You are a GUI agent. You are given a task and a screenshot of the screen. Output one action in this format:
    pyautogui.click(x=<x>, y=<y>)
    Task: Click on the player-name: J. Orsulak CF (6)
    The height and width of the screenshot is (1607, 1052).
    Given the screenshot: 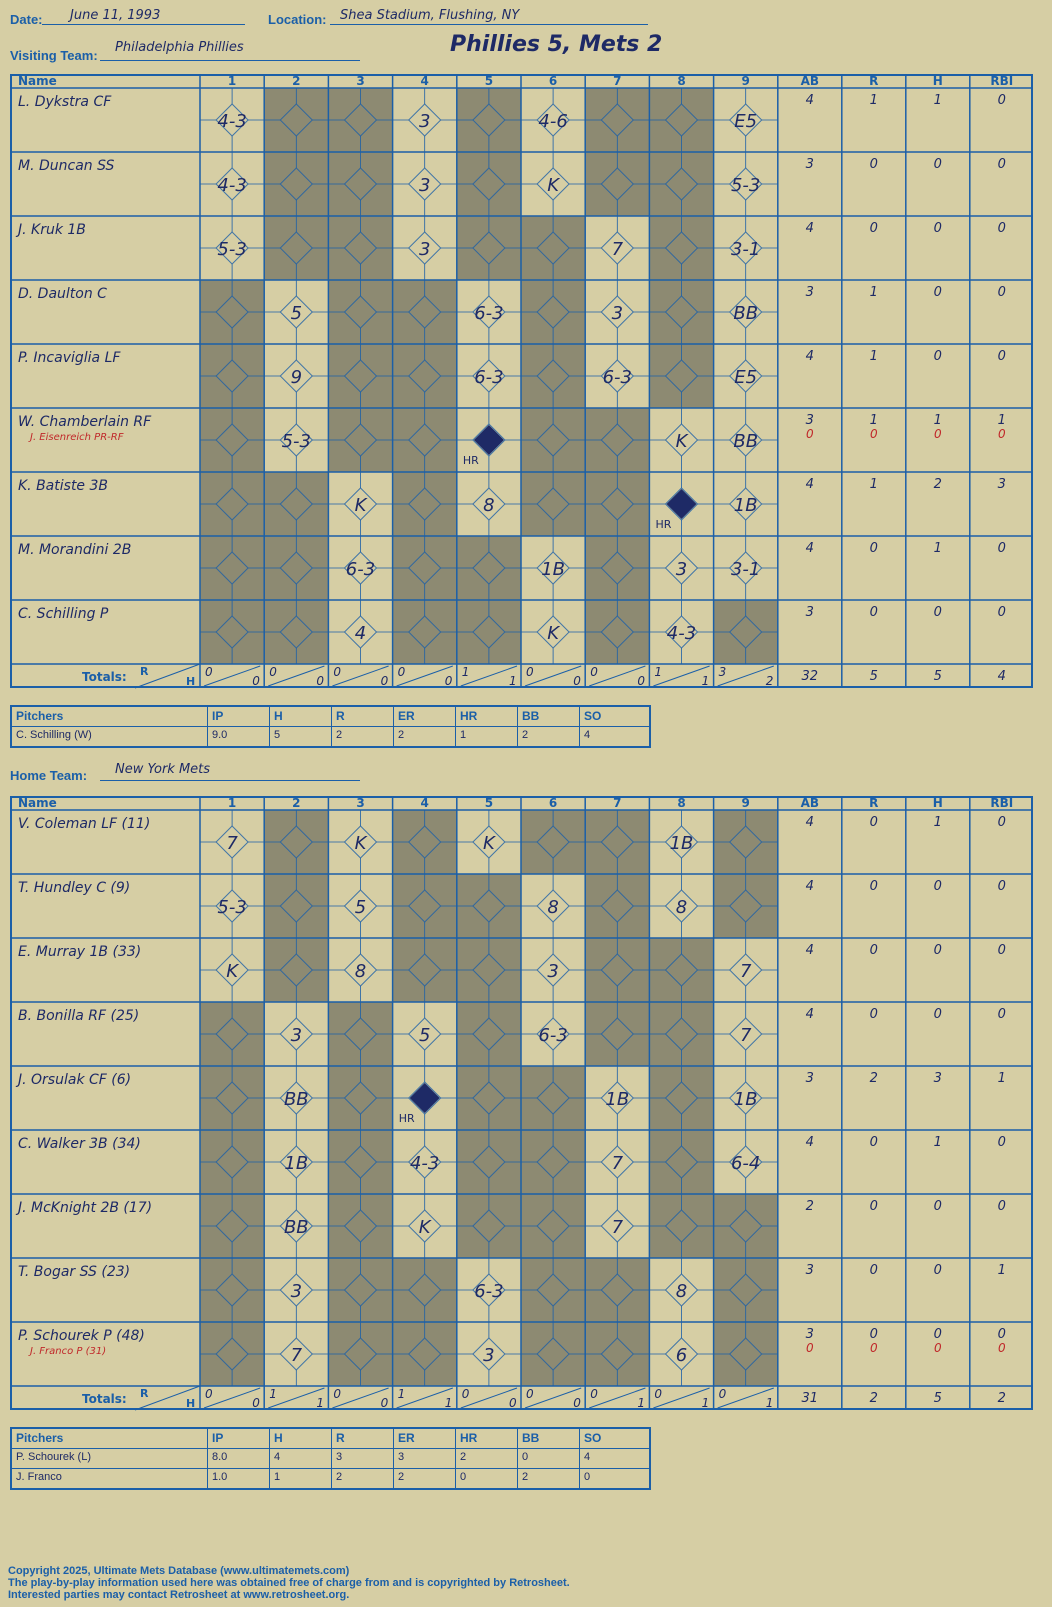 What is the action you would take?
    pyautogui.click(x=73, y=1080)
    